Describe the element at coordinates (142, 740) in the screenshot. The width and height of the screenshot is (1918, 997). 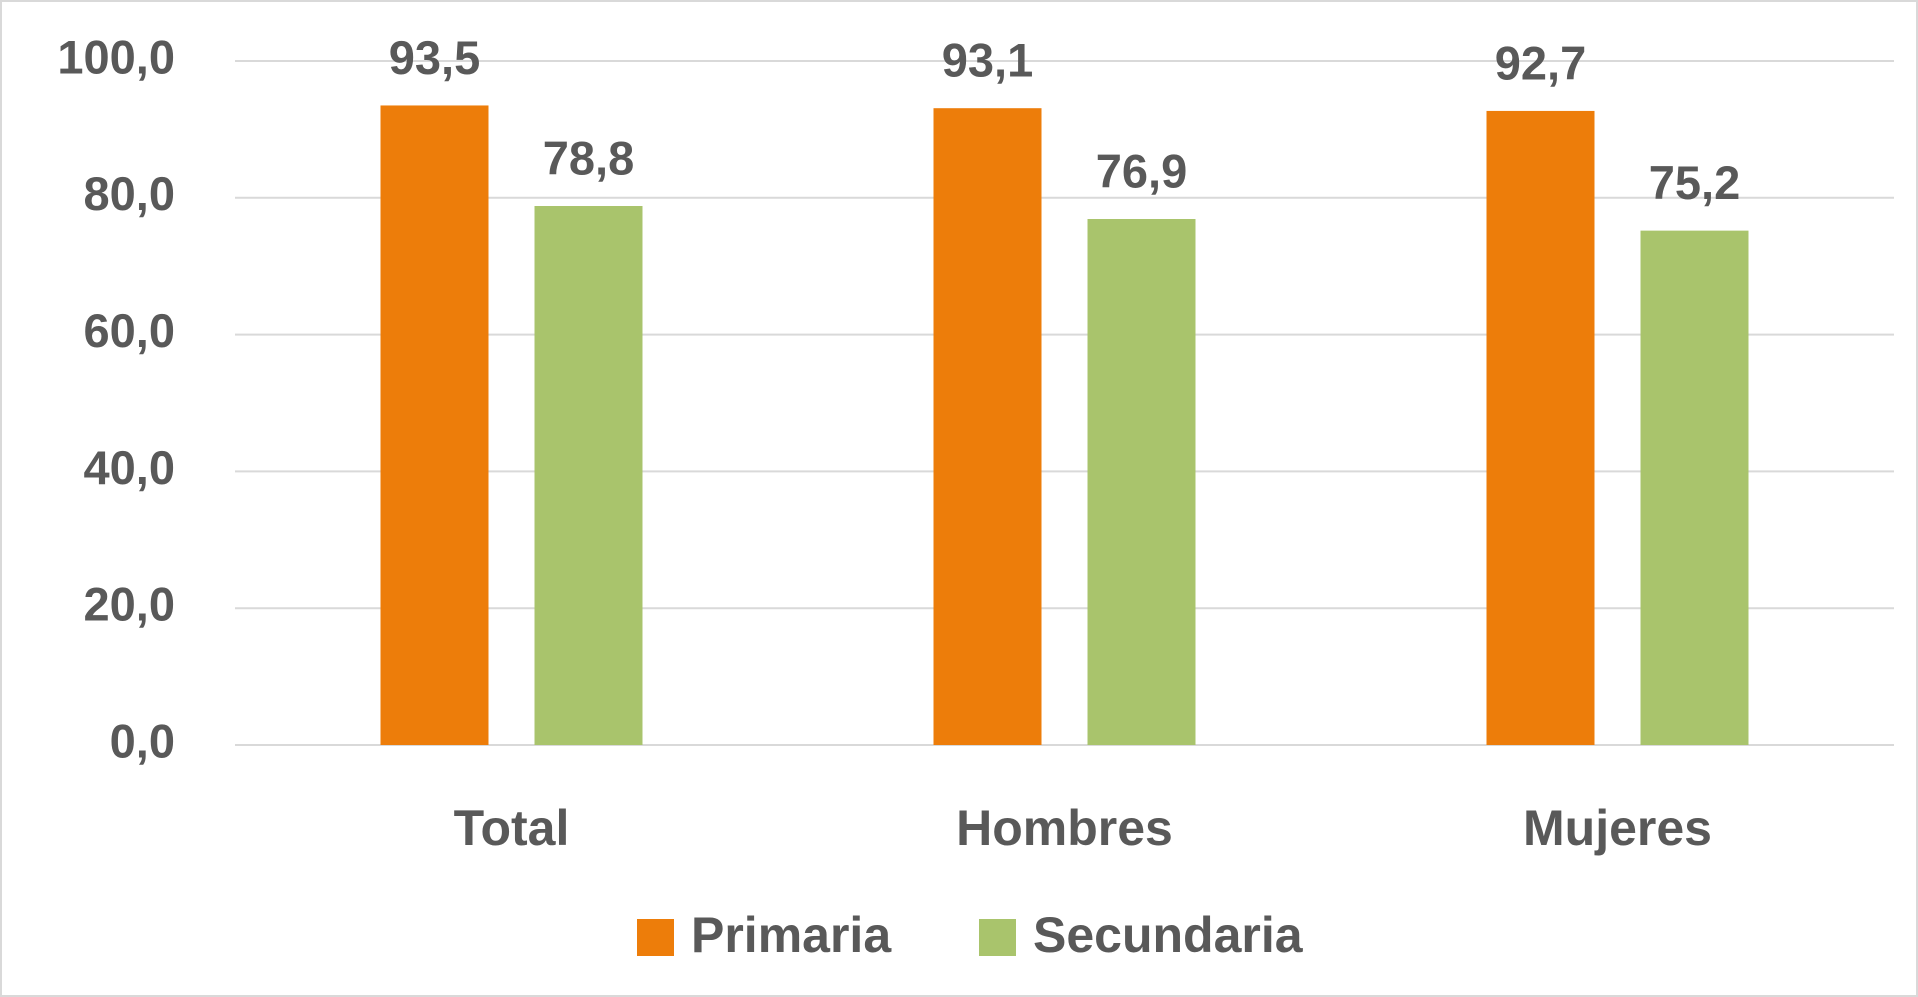
I see `y-tick-label: 0,0` at that location.